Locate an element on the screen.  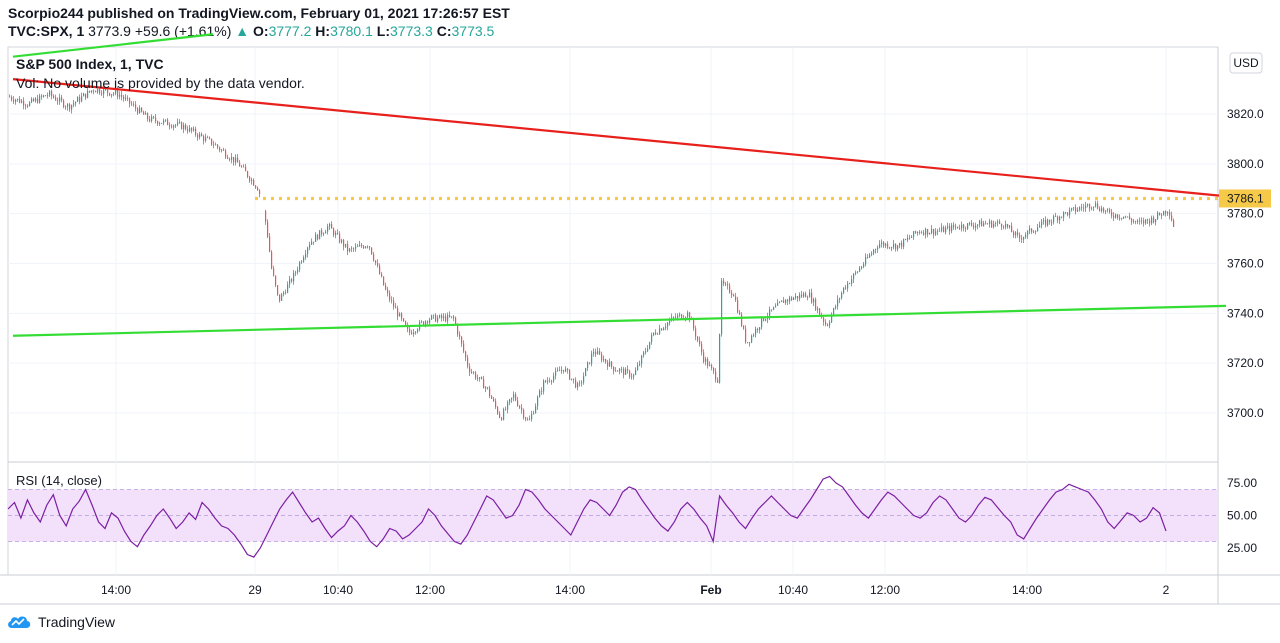
time-tick-label: 10:40 is located at coordinates (793, 590).